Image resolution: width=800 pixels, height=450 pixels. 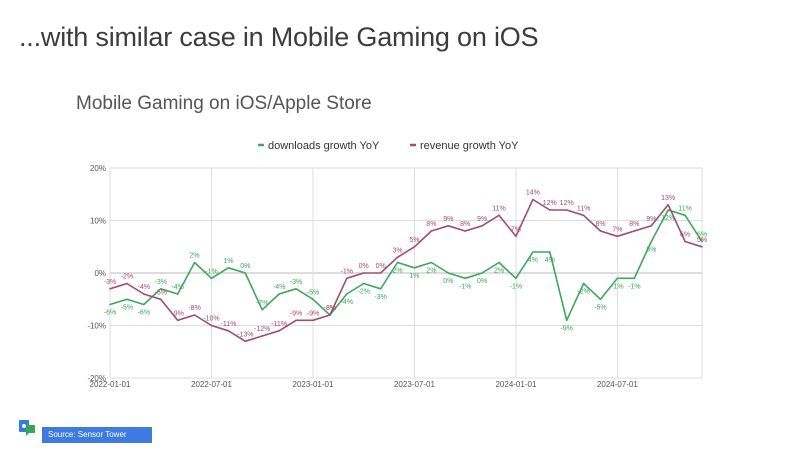 I want to click on revenue-data-label: -10%, so click(x=211, y=319).